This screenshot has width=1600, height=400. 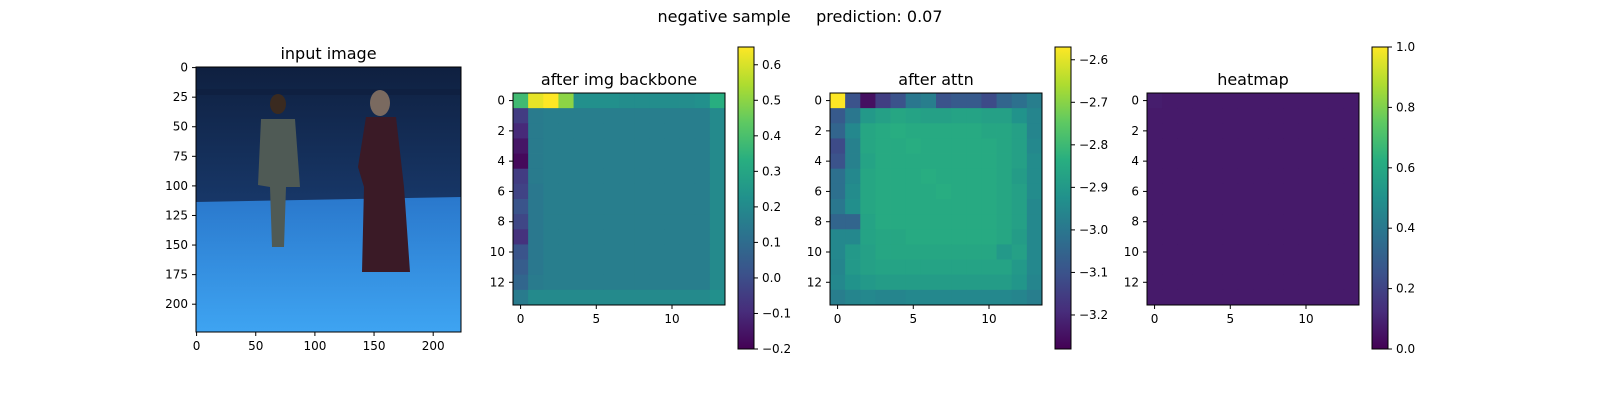 I want to click on y-tick-label: 0, so click(x=501, y=101).